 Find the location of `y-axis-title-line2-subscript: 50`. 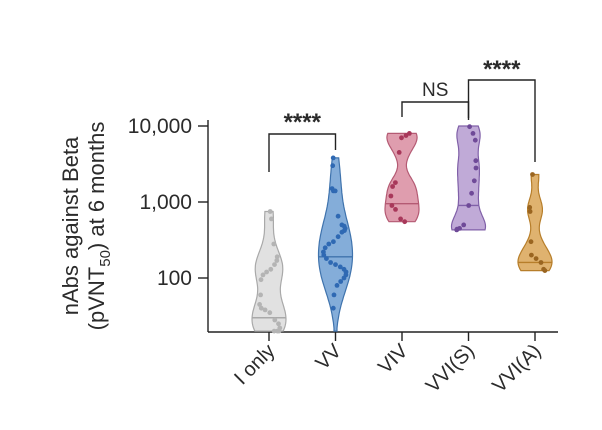

y-axis-title-line2-subscript: 50 is located at coordinates (105, 258).